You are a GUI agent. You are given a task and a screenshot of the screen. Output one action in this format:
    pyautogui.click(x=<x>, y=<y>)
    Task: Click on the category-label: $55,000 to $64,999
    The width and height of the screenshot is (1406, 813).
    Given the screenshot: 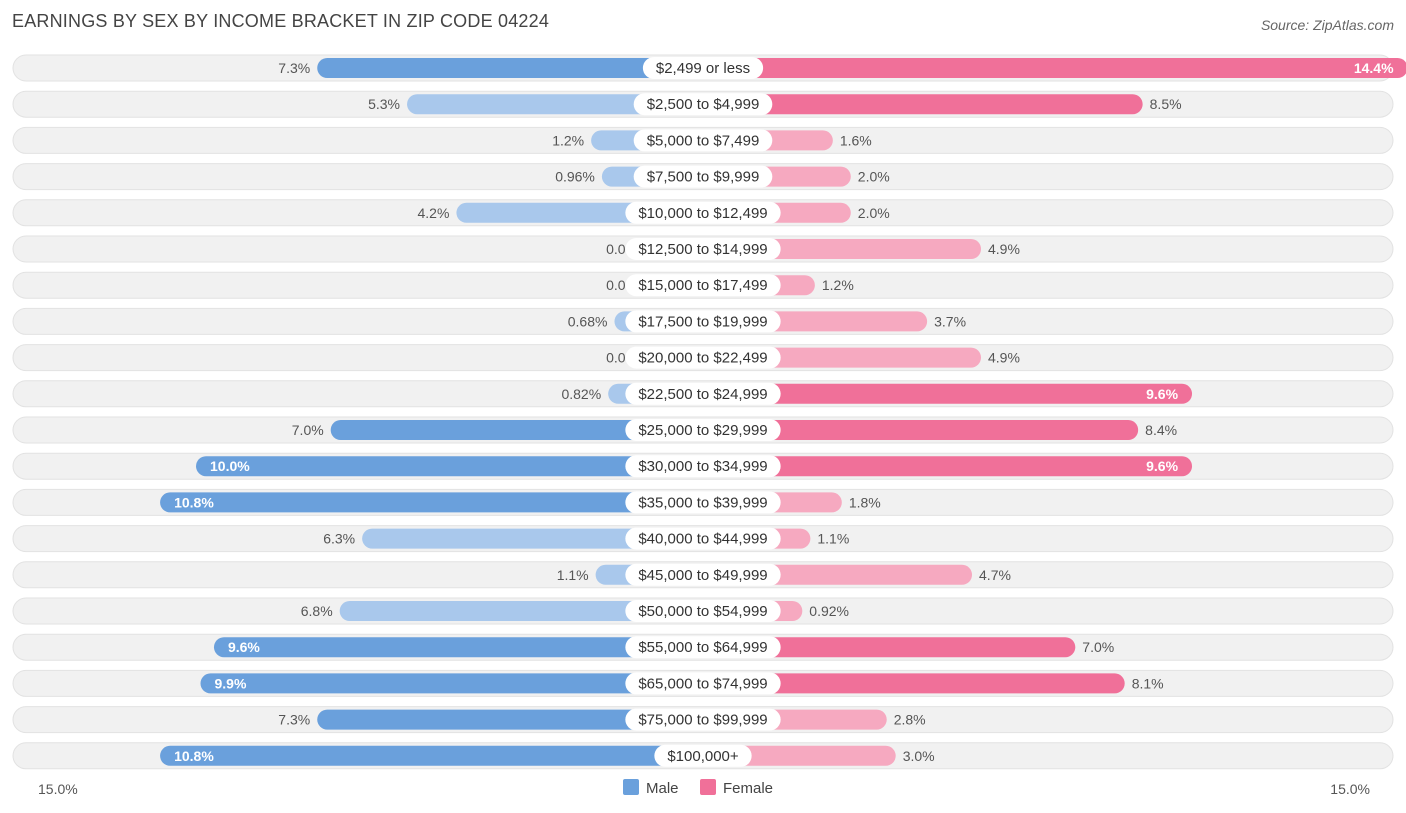 What is the action you would take?
    pyautogui.click(x=702, y=647)
    